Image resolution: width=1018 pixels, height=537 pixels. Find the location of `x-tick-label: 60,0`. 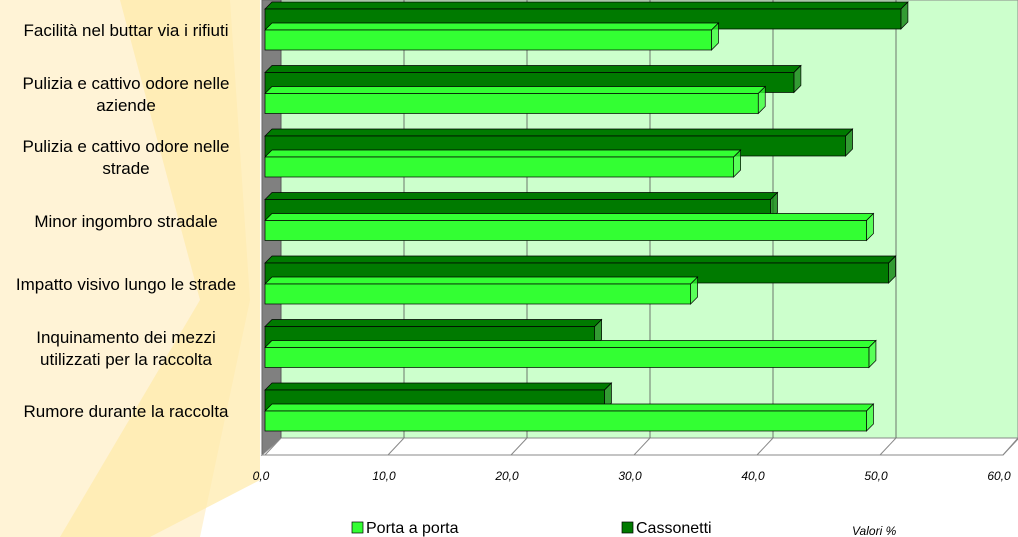

x-tick-label: 60,0 is located at coordinates (999, 476).